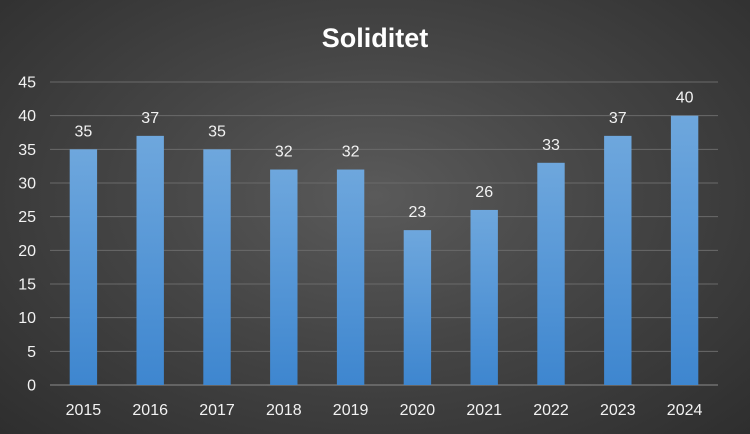 This screenshot has width=750, height=434. What do you see at coordinates (484, 297) in the screenshot?
I see `bar-2021` at bounding box center [484, 297].